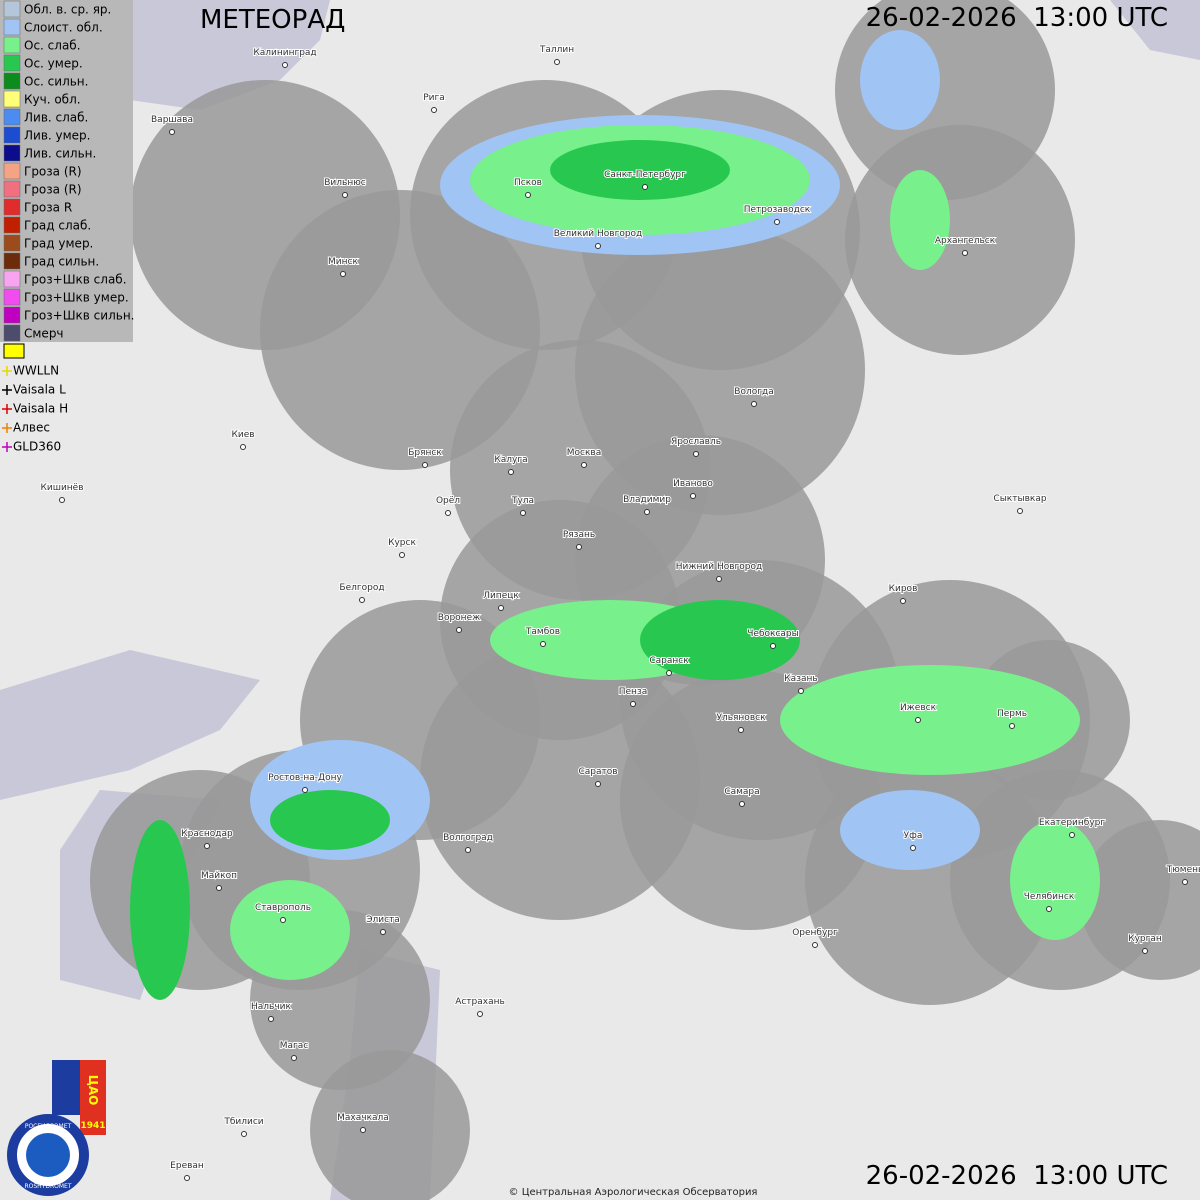  Describe the element at coordinates (741, 718) in the screenshot. I see `city-label: Ульяновск` at that location.